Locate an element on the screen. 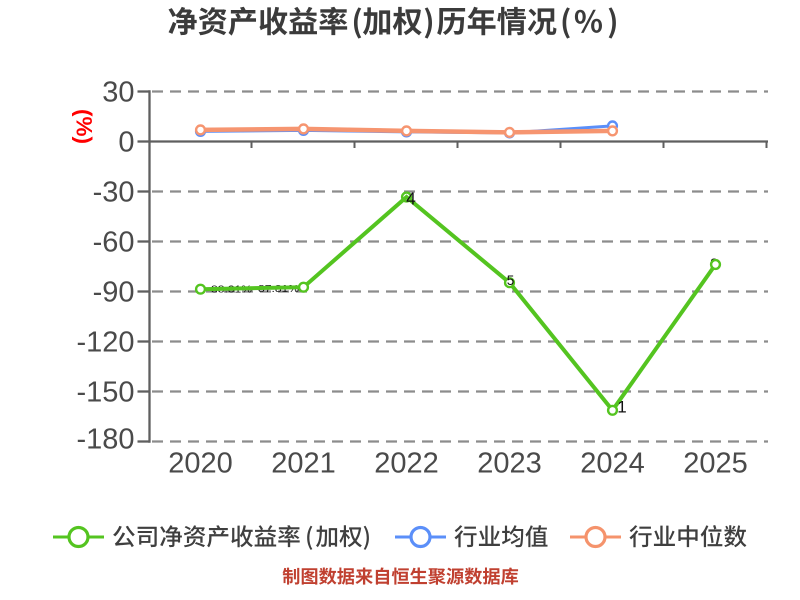 Image resolution: width=800 pixels, height=600 pixels. svg-text: 4 is located at coordinates (411, 199).